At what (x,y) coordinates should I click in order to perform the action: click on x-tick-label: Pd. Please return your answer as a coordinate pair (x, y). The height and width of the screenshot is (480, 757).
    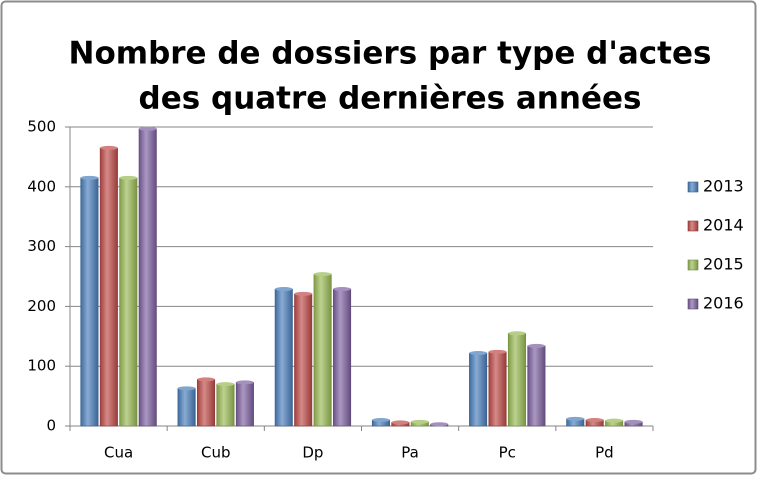
    Looking at the image, I should click on (604, 453).